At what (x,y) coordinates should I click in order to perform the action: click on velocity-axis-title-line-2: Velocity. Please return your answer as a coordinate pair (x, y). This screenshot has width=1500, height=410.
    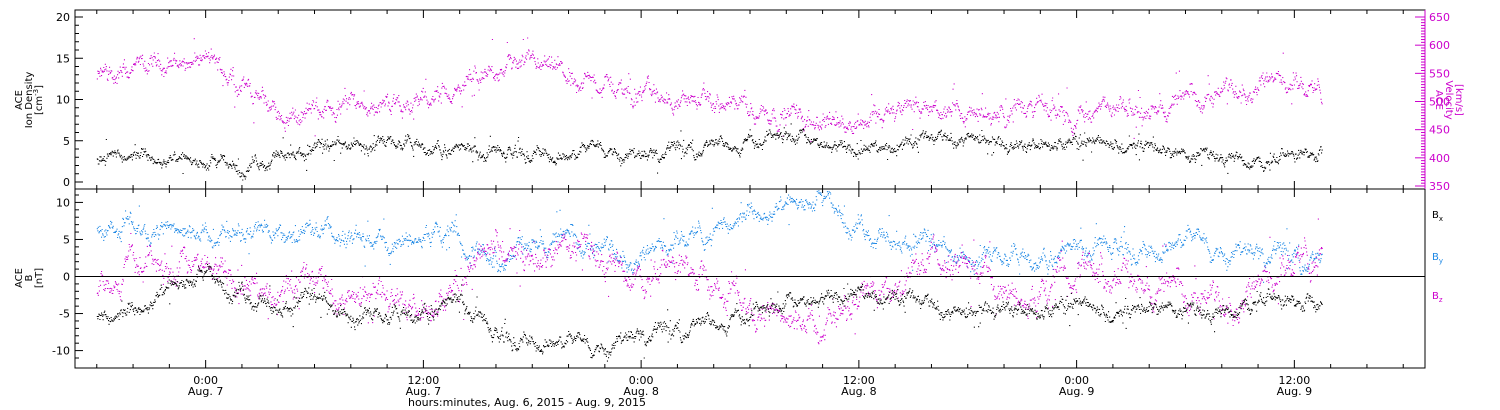
    Looking at the image, I should click on (1448, 99).